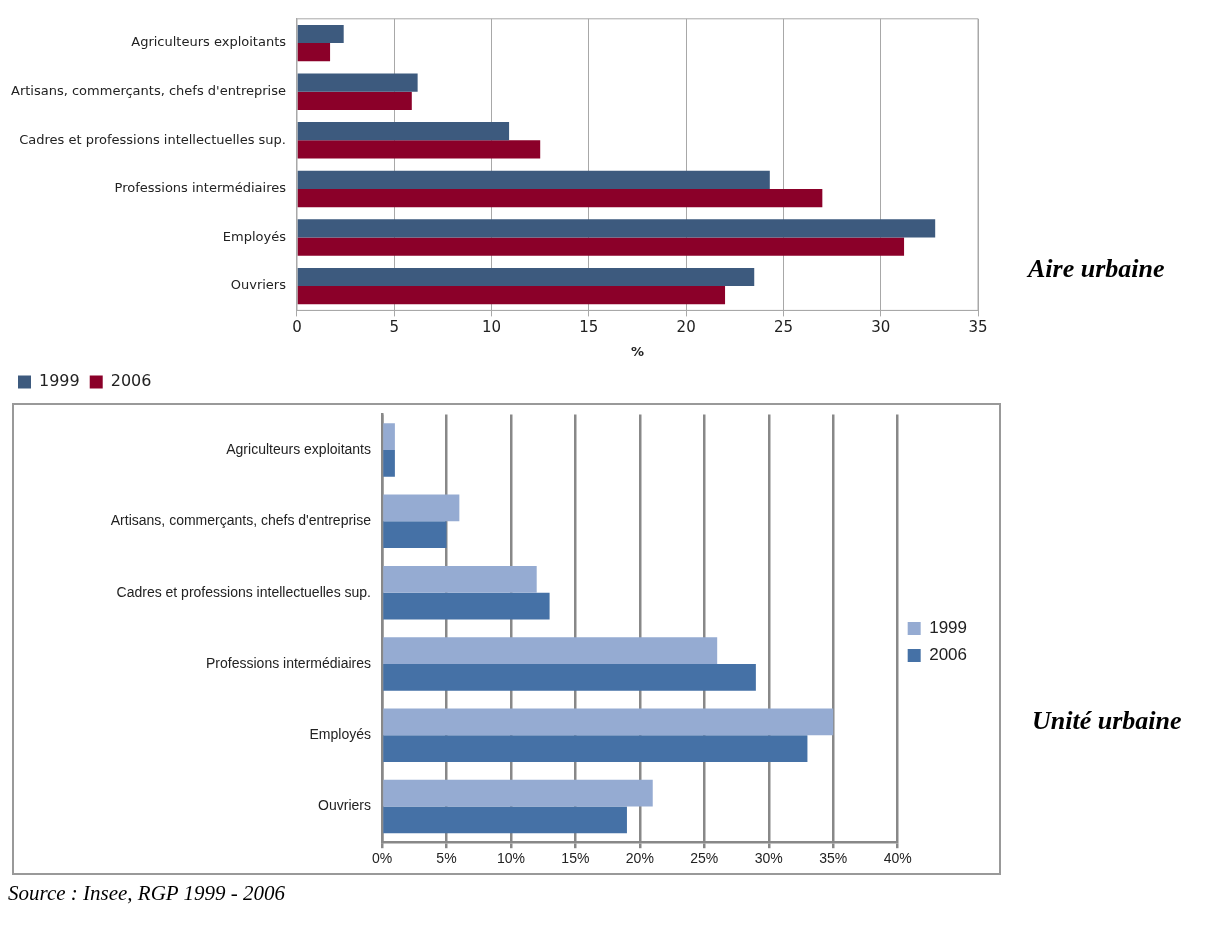  What do you see at coordinates (637, 351) in the screenshot?
I see `x-axis-title: %` at bounding box center [637, 351].